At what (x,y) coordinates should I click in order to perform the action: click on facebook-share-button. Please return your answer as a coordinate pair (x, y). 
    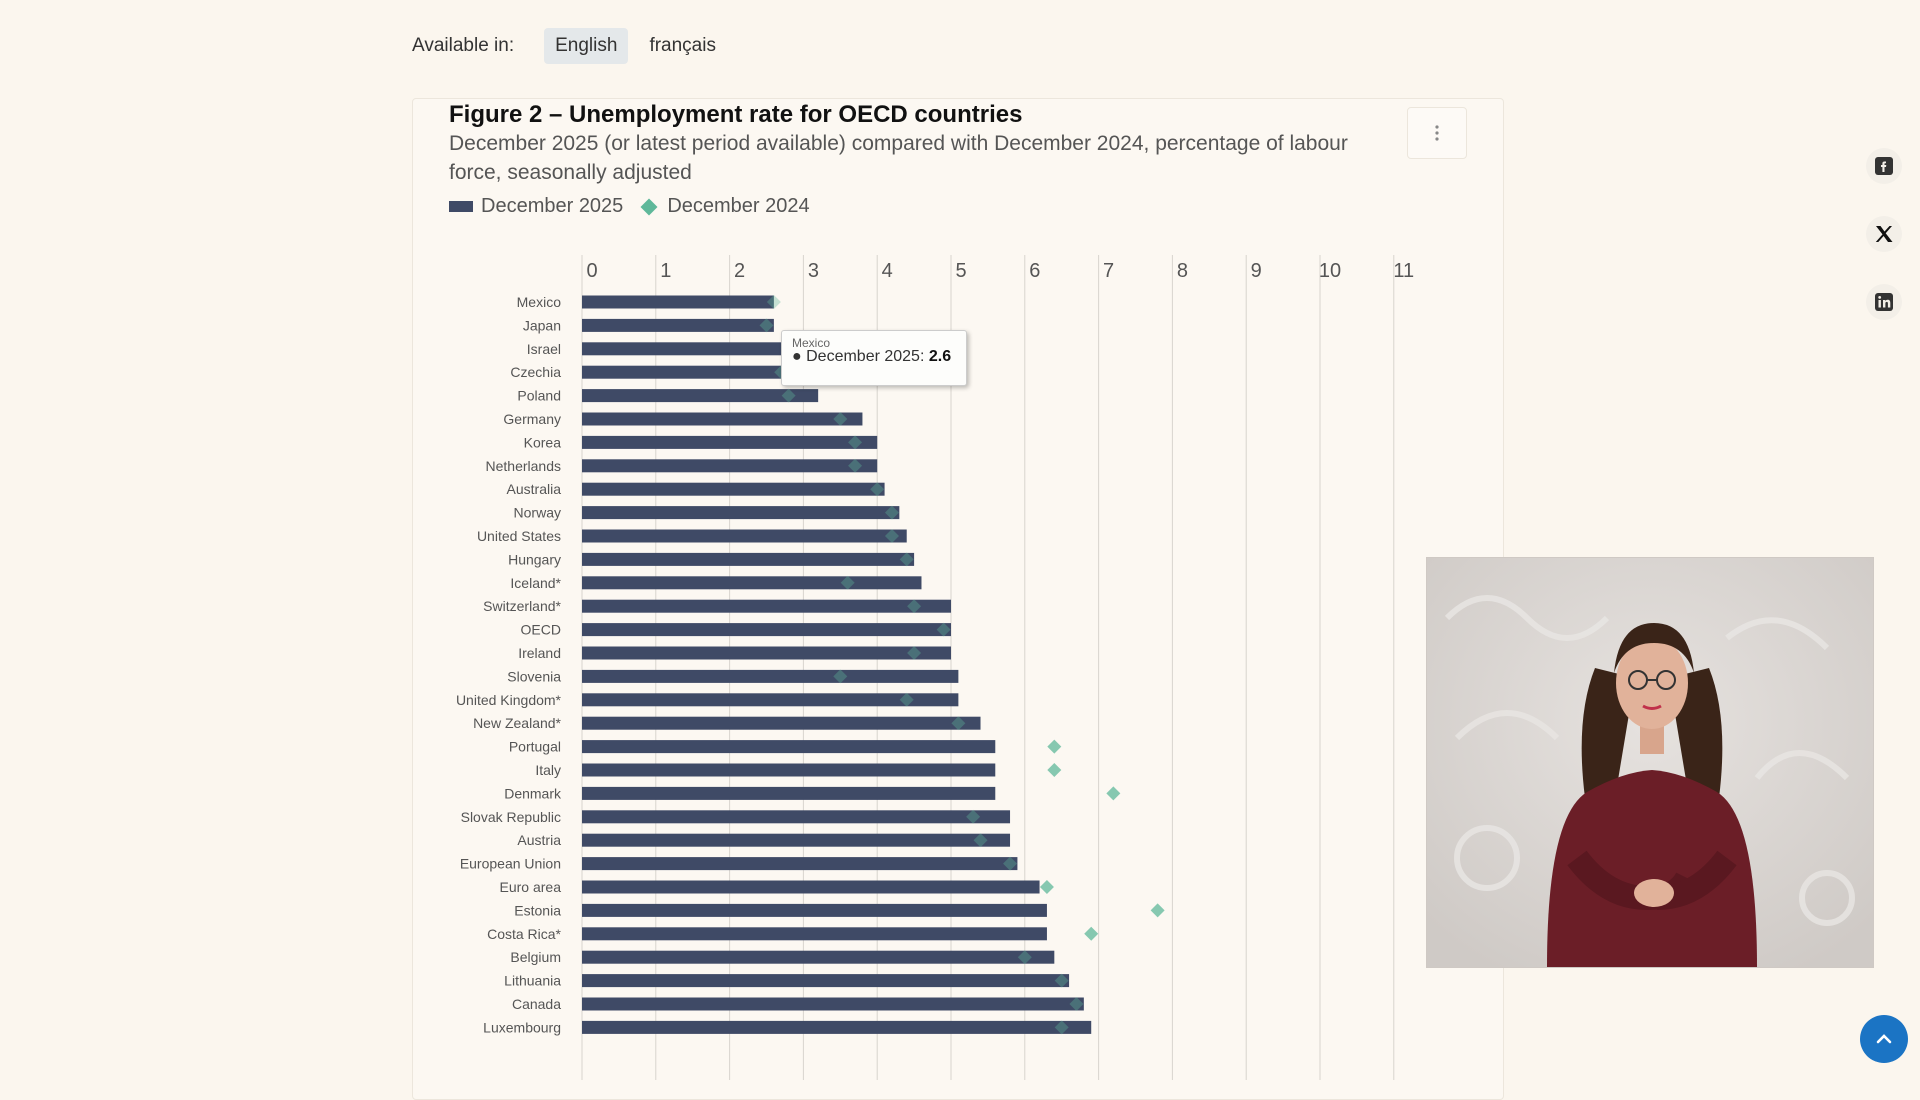
    Looking at the image, I should click on (1884, 166).